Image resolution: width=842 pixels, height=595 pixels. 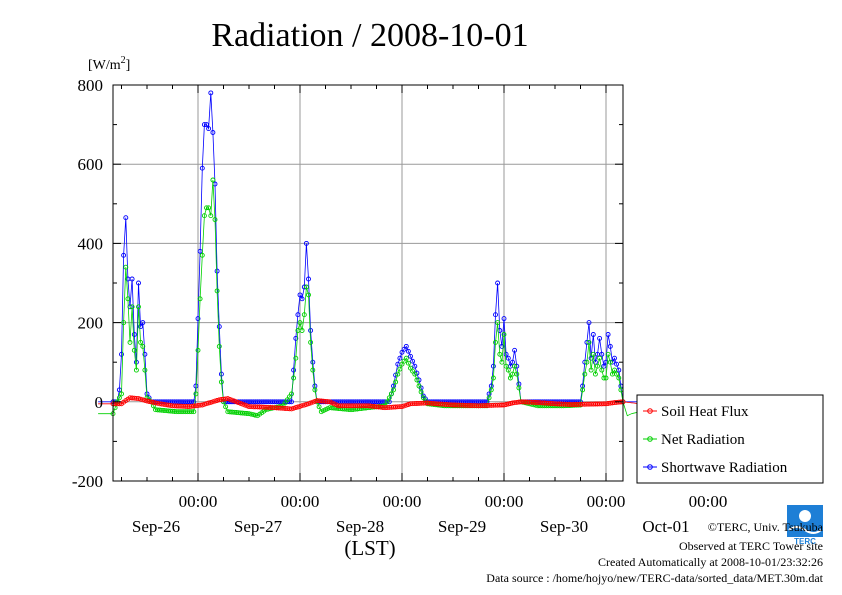 I want to click on copyright-text: ©TERC, Univ. Tsukuba, so click(x=766, y=527).